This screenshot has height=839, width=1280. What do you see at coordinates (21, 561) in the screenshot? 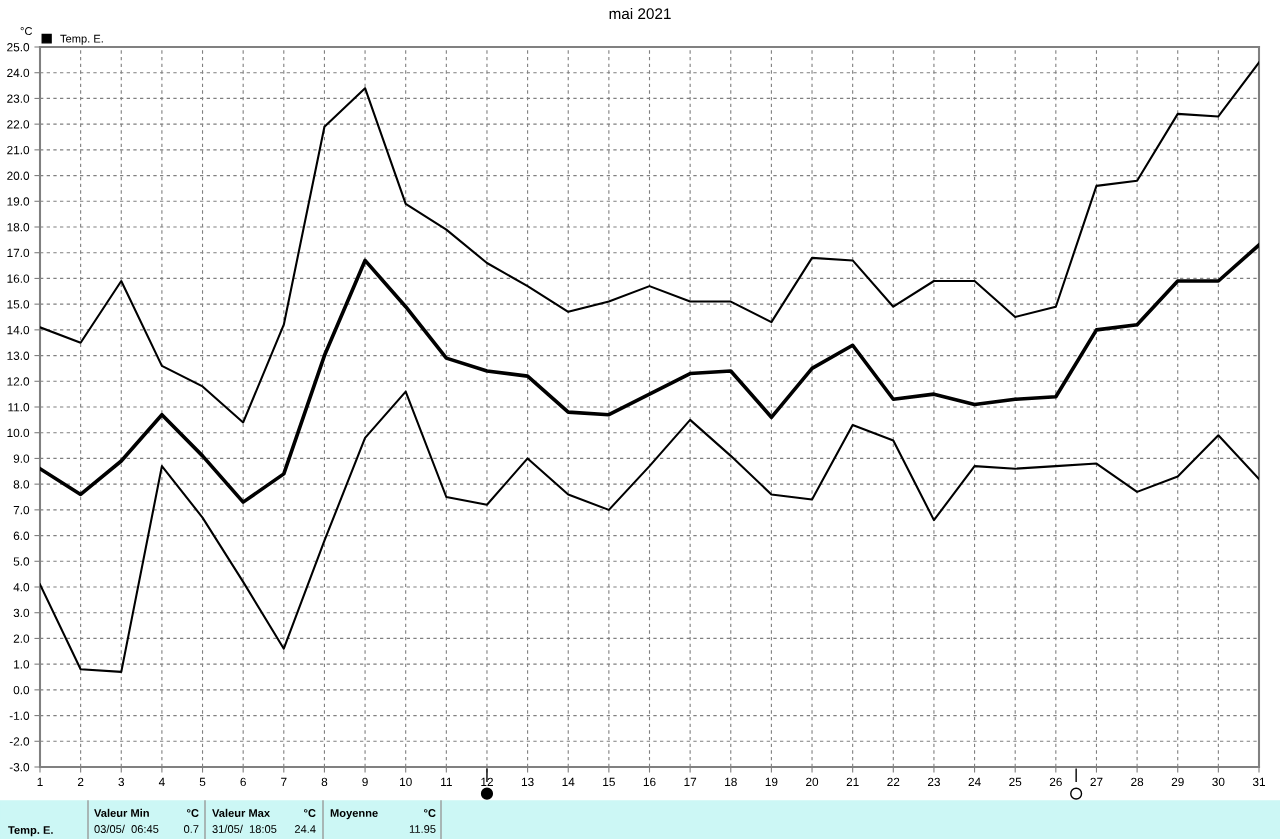
I see `y-tick-label: 5.0` at bounding box center [21, 561].